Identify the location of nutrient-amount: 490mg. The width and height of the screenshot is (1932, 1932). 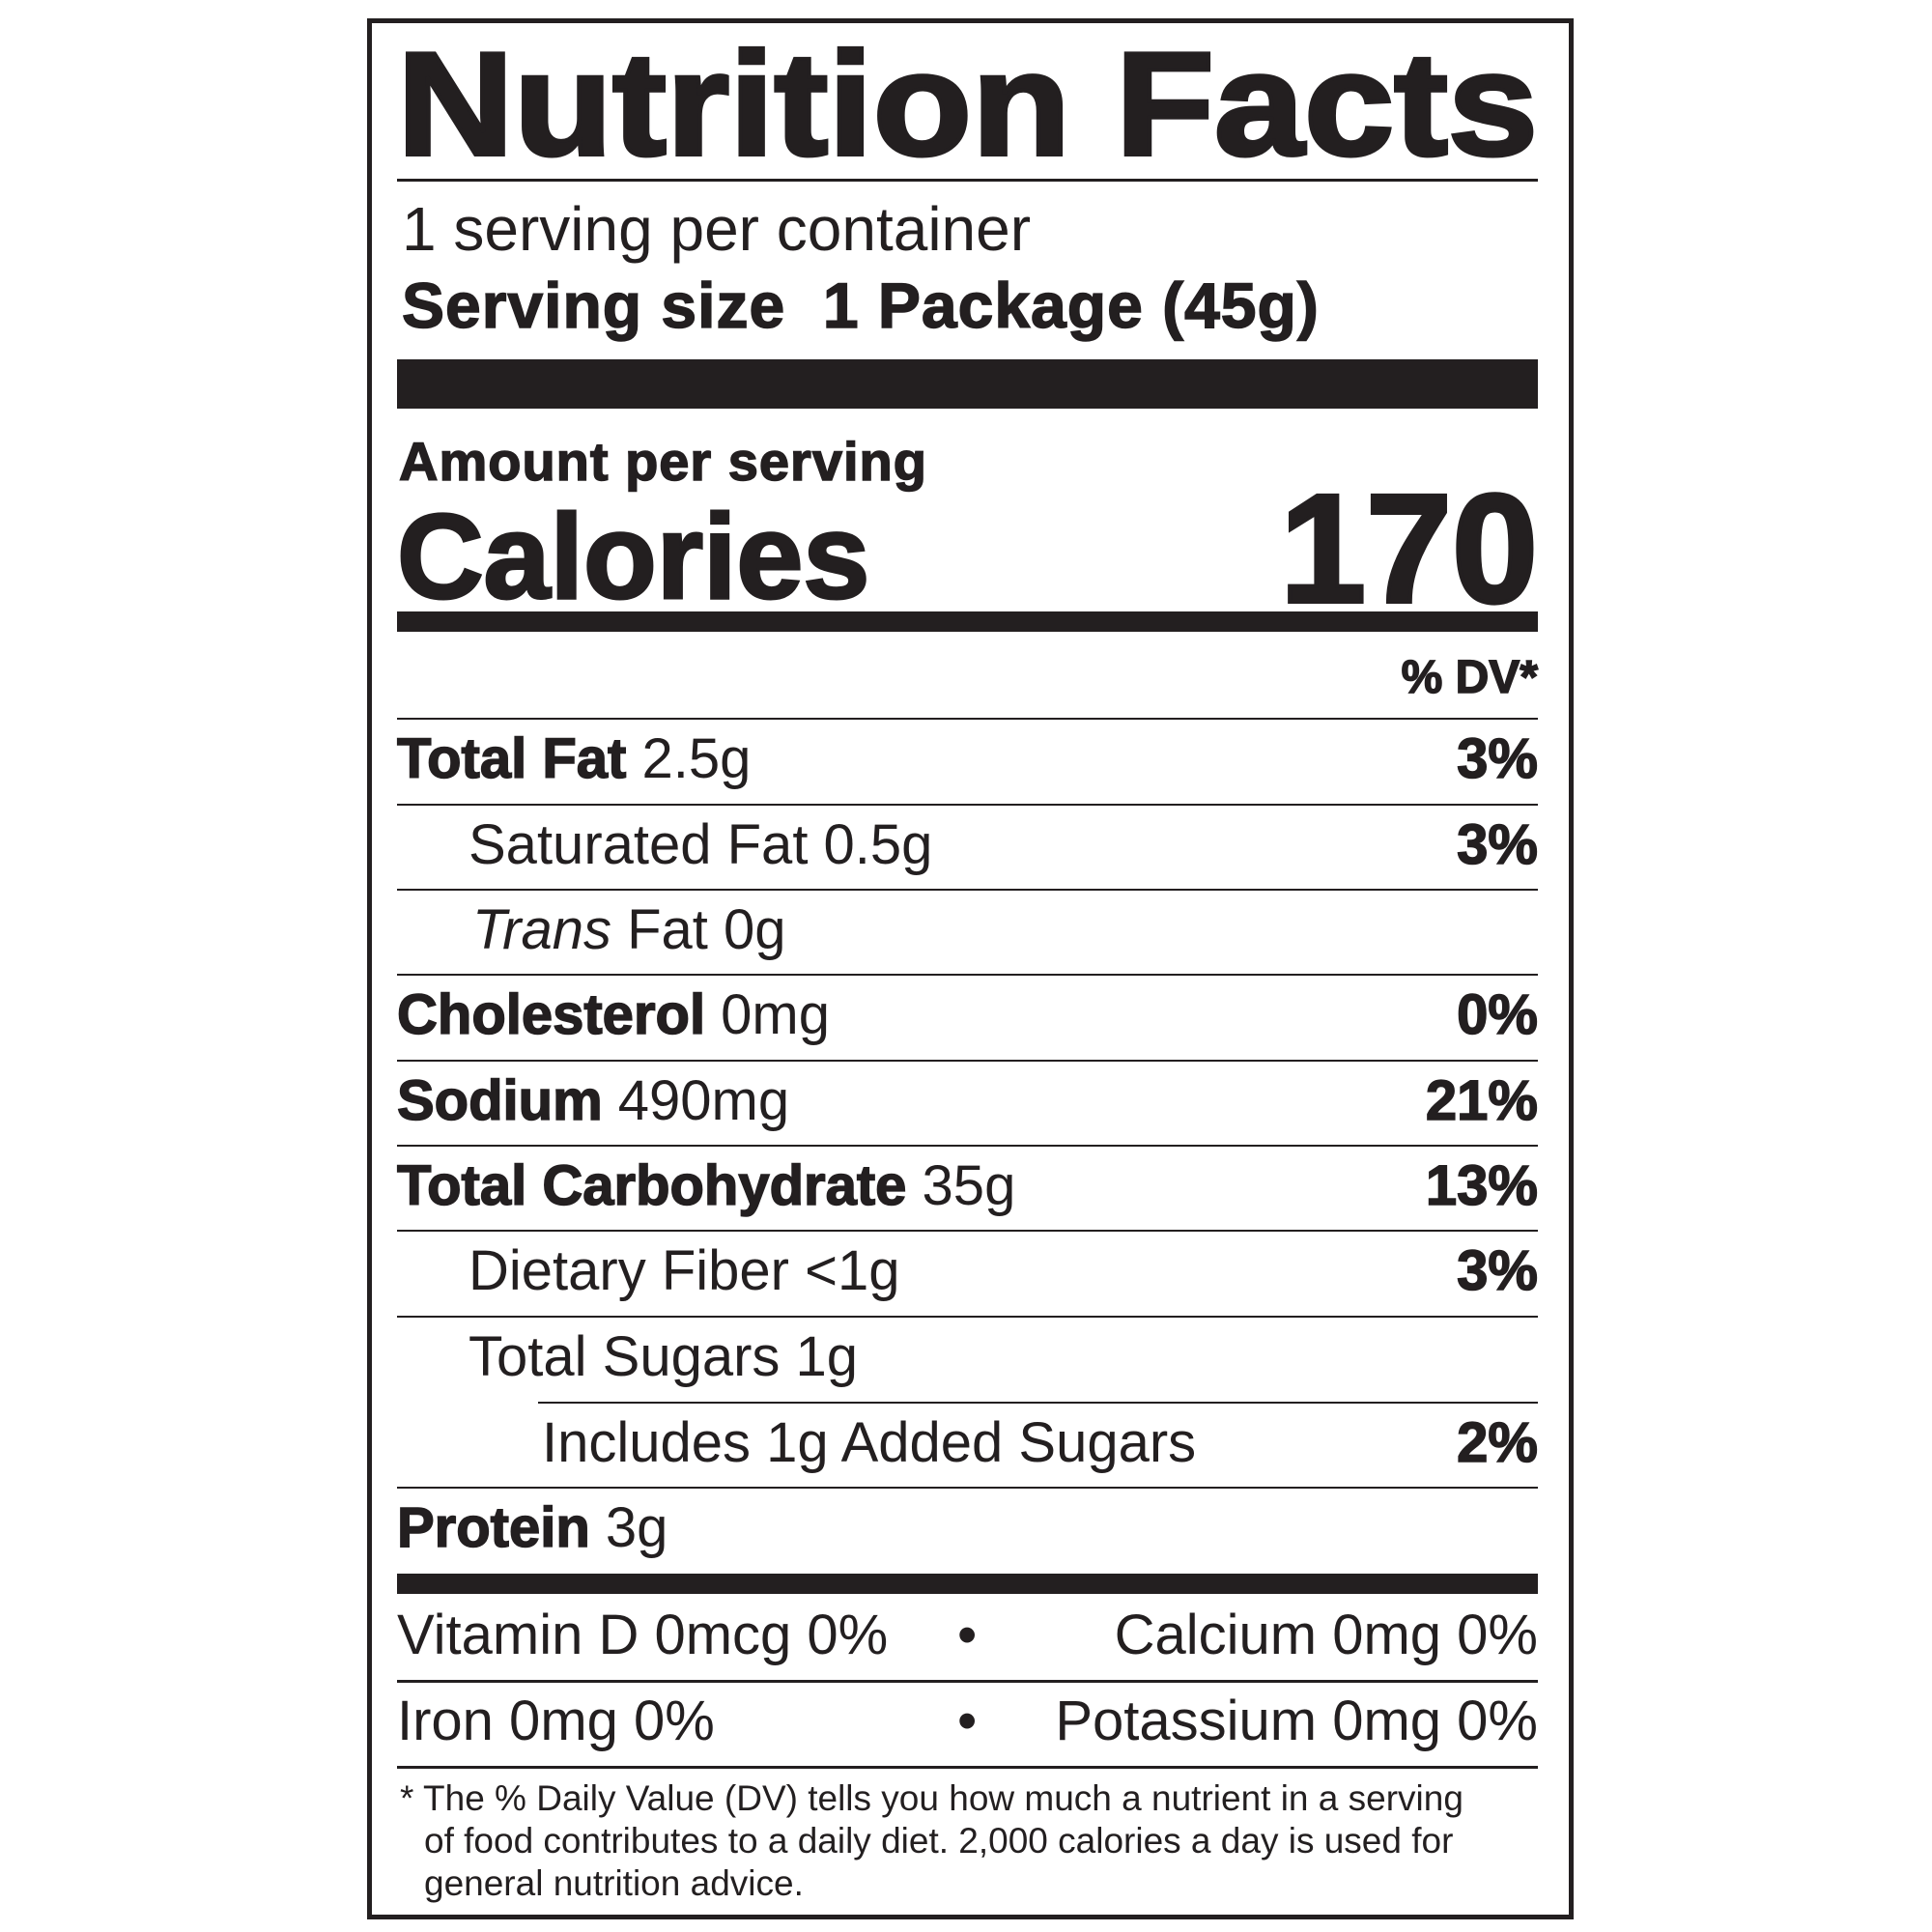
(696, 1100).